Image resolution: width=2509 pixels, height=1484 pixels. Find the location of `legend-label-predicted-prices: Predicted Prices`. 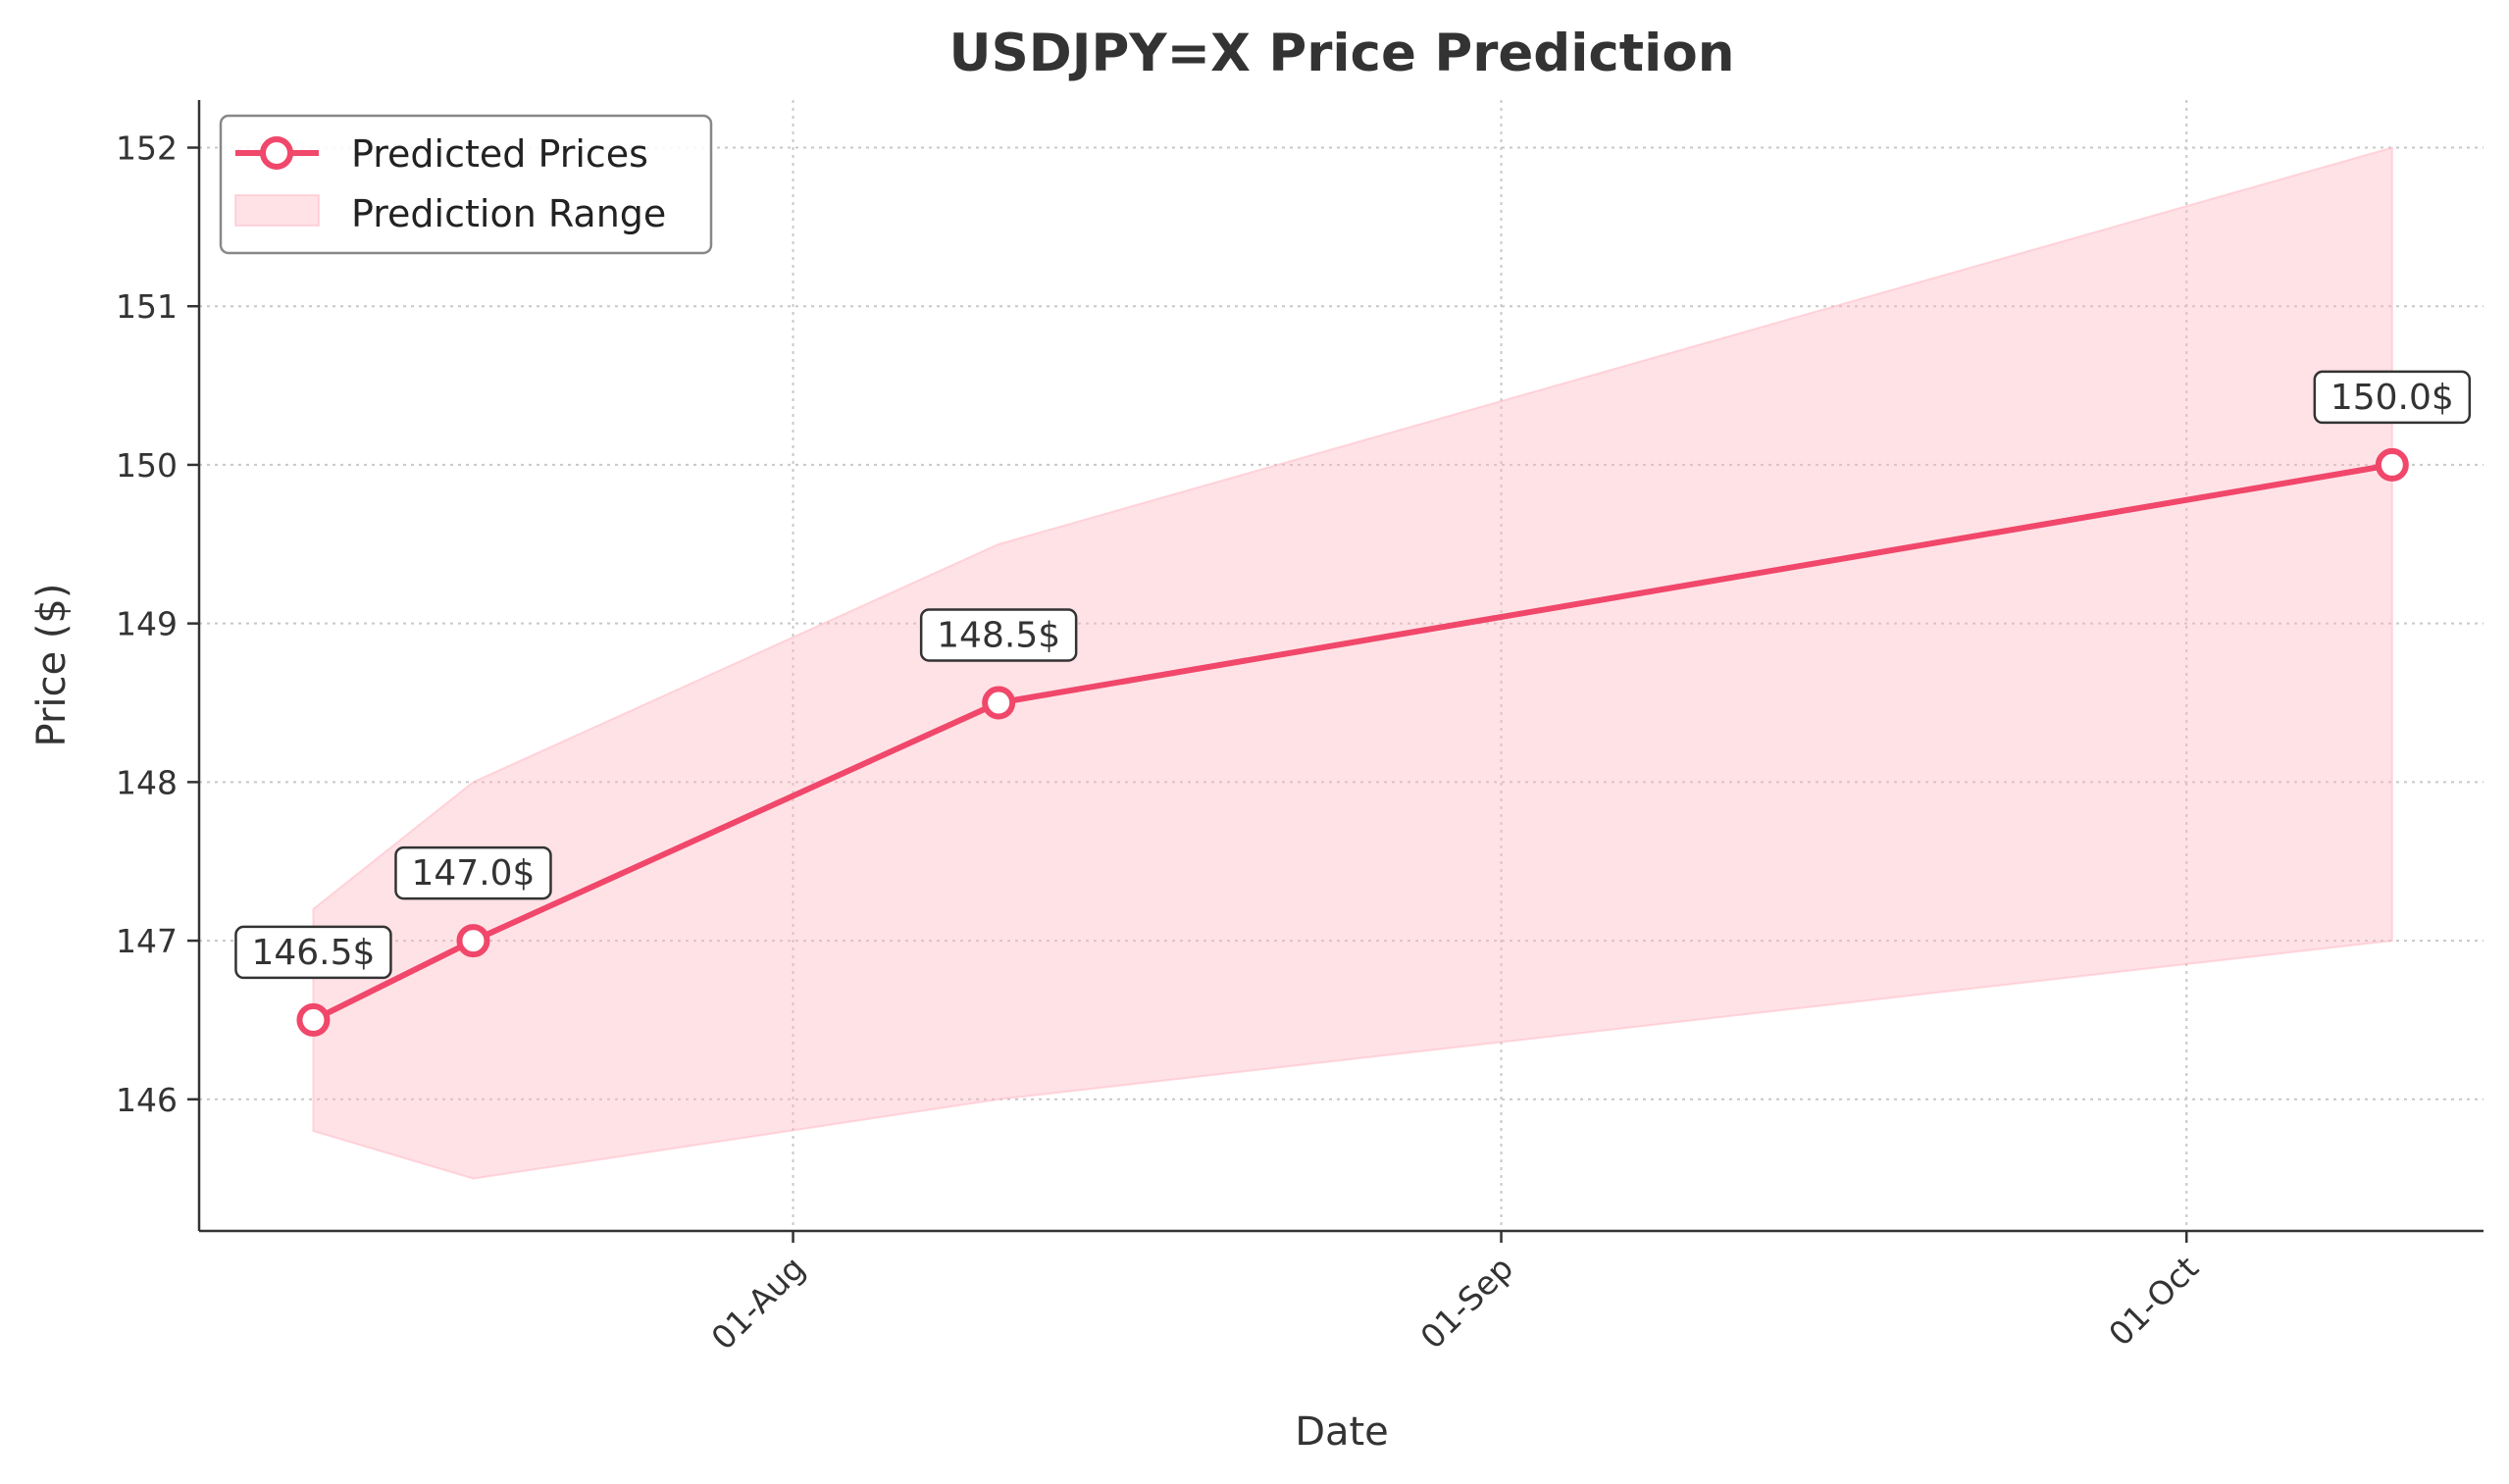

legend-label-predicted-prices: Predicted Prices is located at coordinates (499, 154).